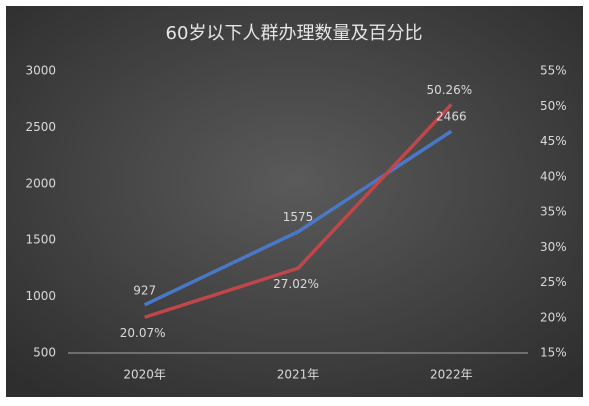 This screenshot has height=406, width=589. What do you see at coordinates (553, 106) in the screenshot?
I see `y2-tick-label: 50%` at bounding box center [553, 106].